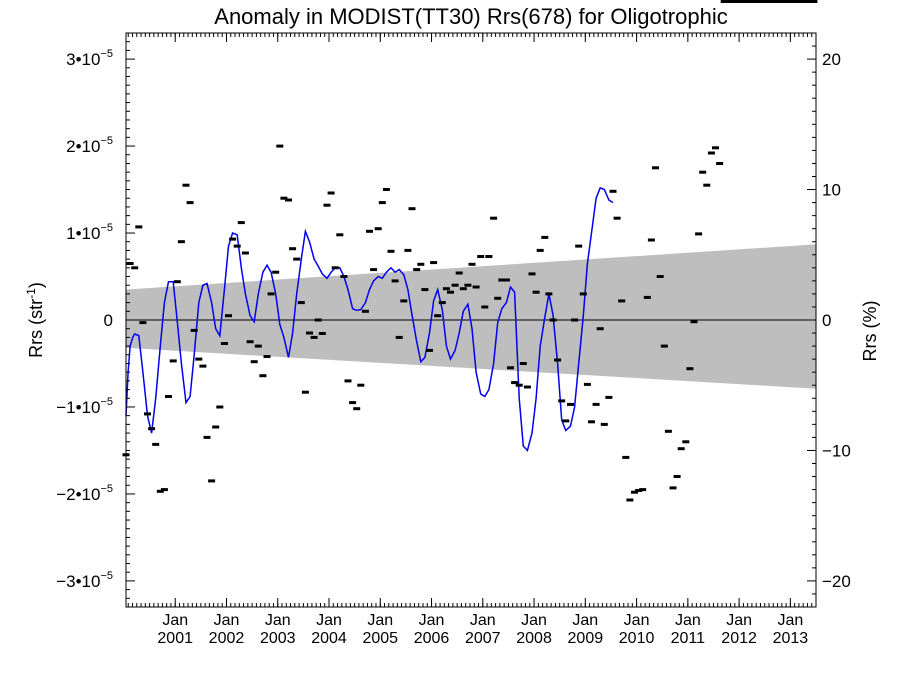  What do you see at coordinates (836, 581) in the screenshot?
I see `y-right-tick-label: −20` at bounding box center [836, 581].